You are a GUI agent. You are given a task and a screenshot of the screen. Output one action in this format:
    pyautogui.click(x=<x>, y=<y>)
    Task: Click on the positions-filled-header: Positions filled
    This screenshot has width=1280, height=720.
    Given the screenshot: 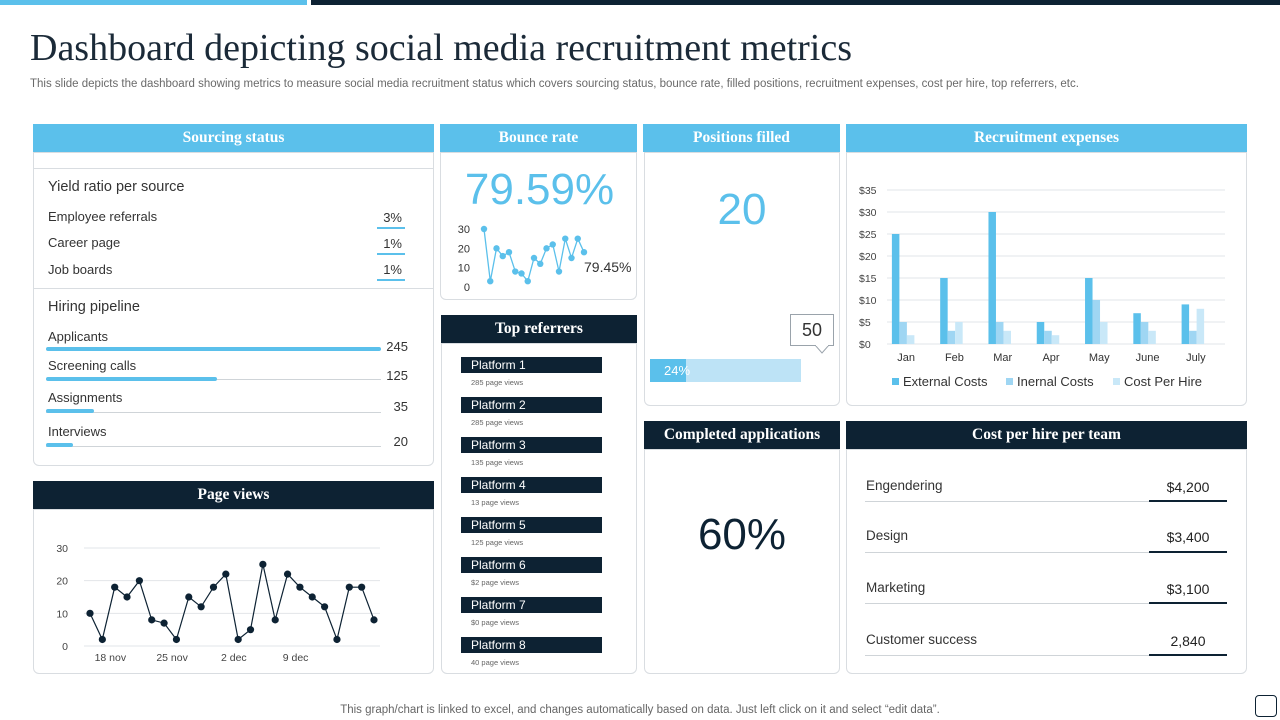 What is the action you would take?
    pyautogui.click(x=741, y=138)
    